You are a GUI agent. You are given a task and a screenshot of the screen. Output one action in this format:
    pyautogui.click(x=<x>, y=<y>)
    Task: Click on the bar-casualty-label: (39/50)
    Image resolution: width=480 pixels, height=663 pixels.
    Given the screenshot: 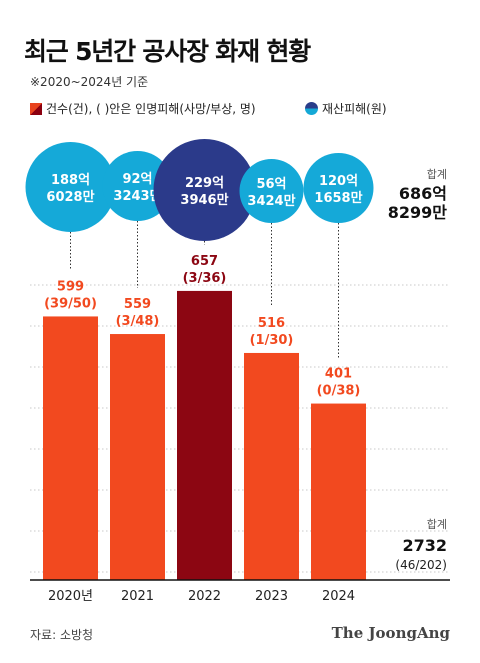 What is the action you would take?
    pyautogui.click(x=70, y=303)
    